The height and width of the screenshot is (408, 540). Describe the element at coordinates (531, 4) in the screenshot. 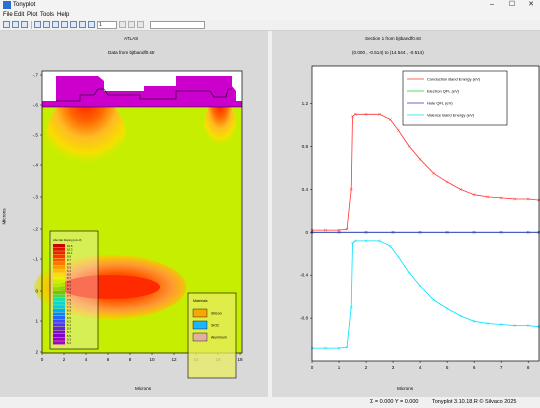

I see `close-button: ✕` at that location.